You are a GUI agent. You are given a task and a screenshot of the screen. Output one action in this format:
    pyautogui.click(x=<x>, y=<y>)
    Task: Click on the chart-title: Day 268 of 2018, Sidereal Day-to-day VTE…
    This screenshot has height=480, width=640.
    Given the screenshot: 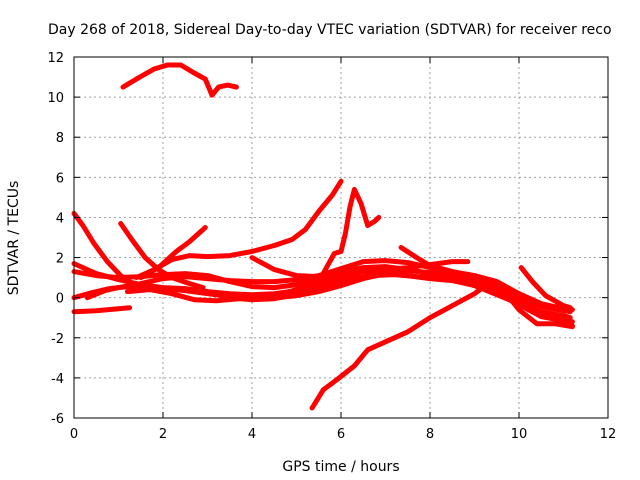 What is the action you would take?
    pyautogui.click(x=330, y=30)
    